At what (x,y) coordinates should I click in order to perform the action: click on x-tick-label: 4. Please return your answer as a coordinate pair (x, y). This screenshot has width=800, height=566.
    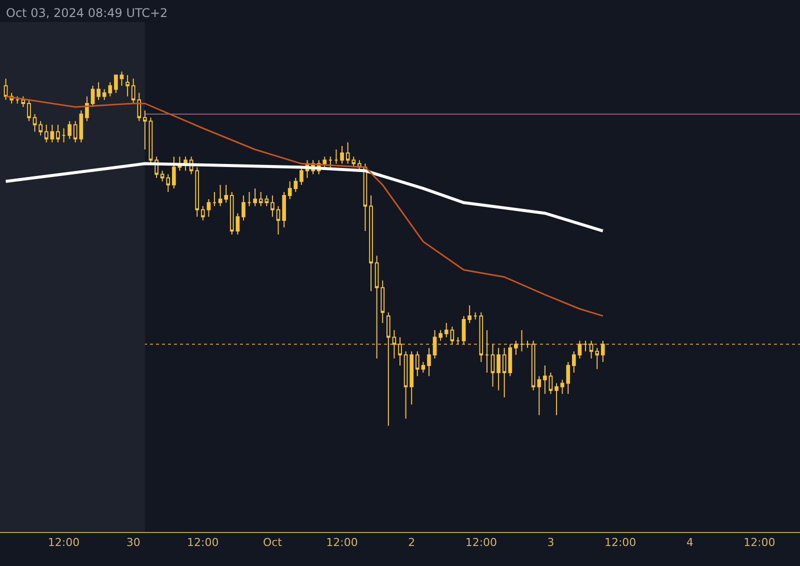
    Looking at the image, I should click on (690, 543).